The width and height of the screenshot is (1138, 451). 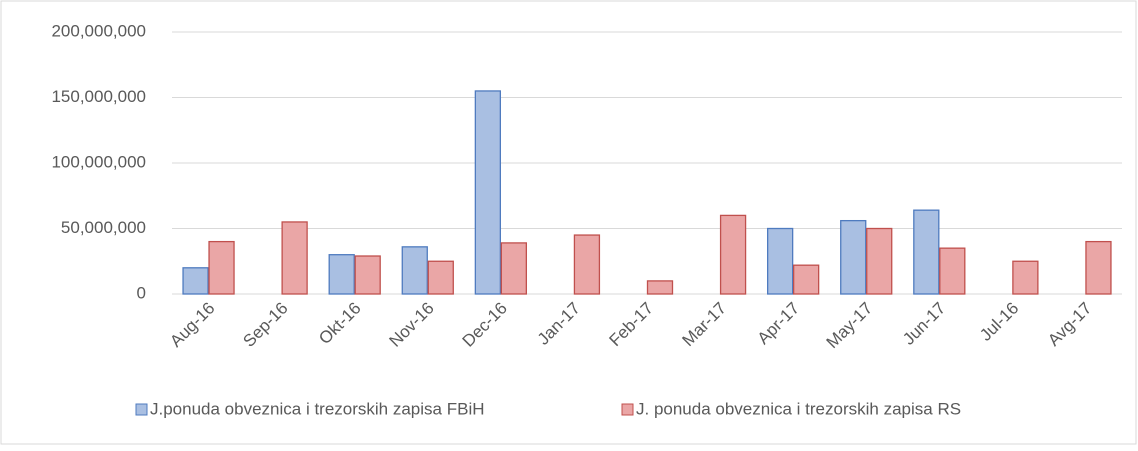 What do you see at coordinates (103, 227) in the screenshot?
I see `y-tick-label: 50,000,000` at bounding box center [103, 227].